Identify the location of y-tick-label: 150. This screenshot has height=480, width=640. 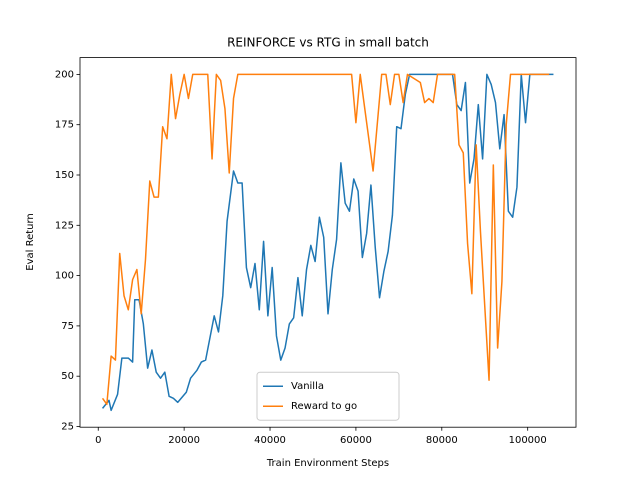
(64, 175).